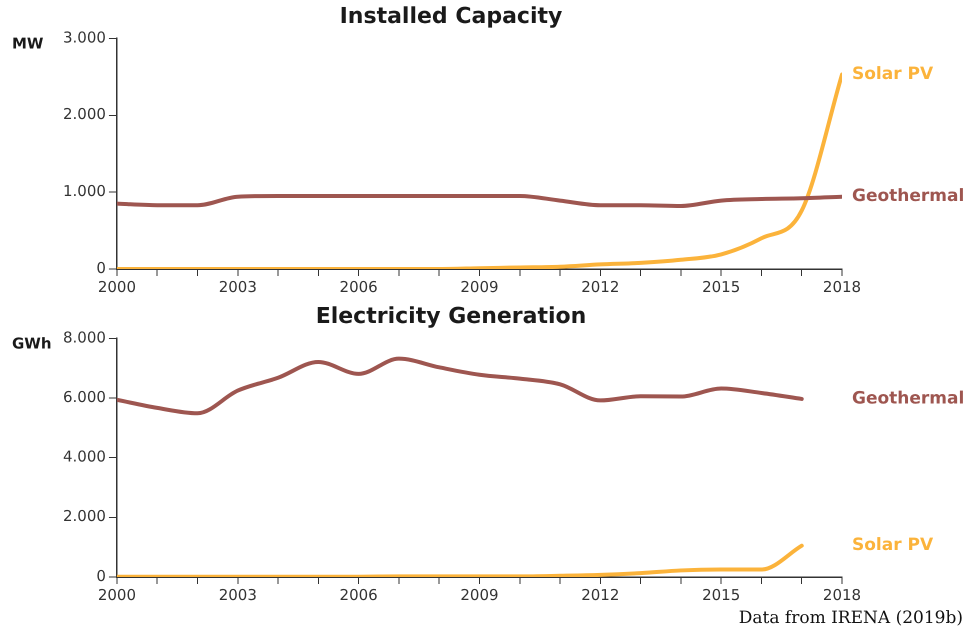 This screenshot has width=977, height=641. What do you see at coordinates (451, 316) in the screenshot?
I see `chart-title: Electricity Generation` at bounding box center [451, 316].